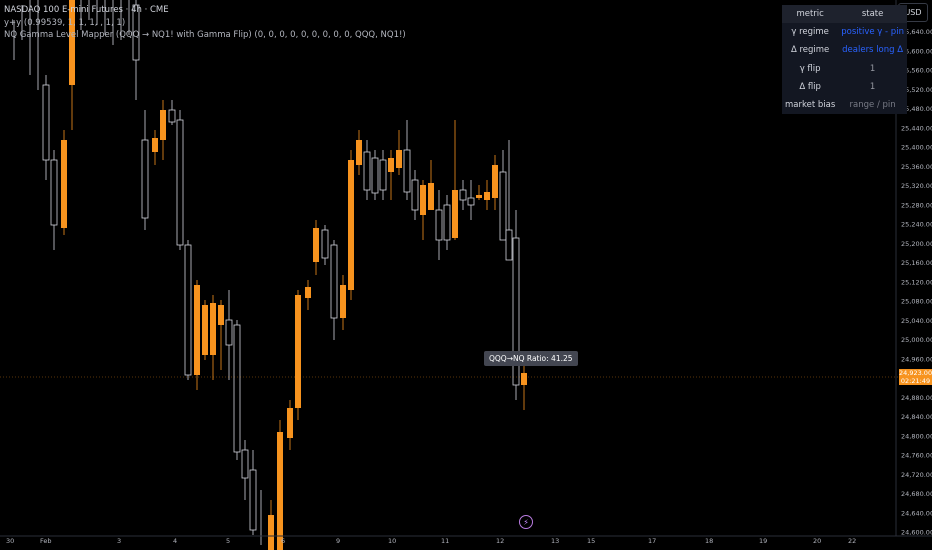 The width and height of the screenshot is (932, 550). Describe the element at coordinates (872, 32) in the screenshot. I see `state-value: positive γ - pin` at that location.